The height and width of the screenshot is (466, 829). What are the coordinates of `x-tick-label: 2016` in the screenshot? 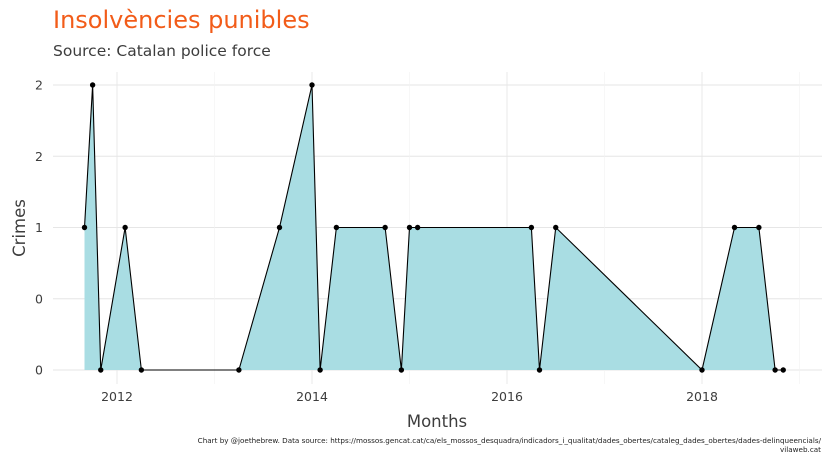 It's located at (507, 396).